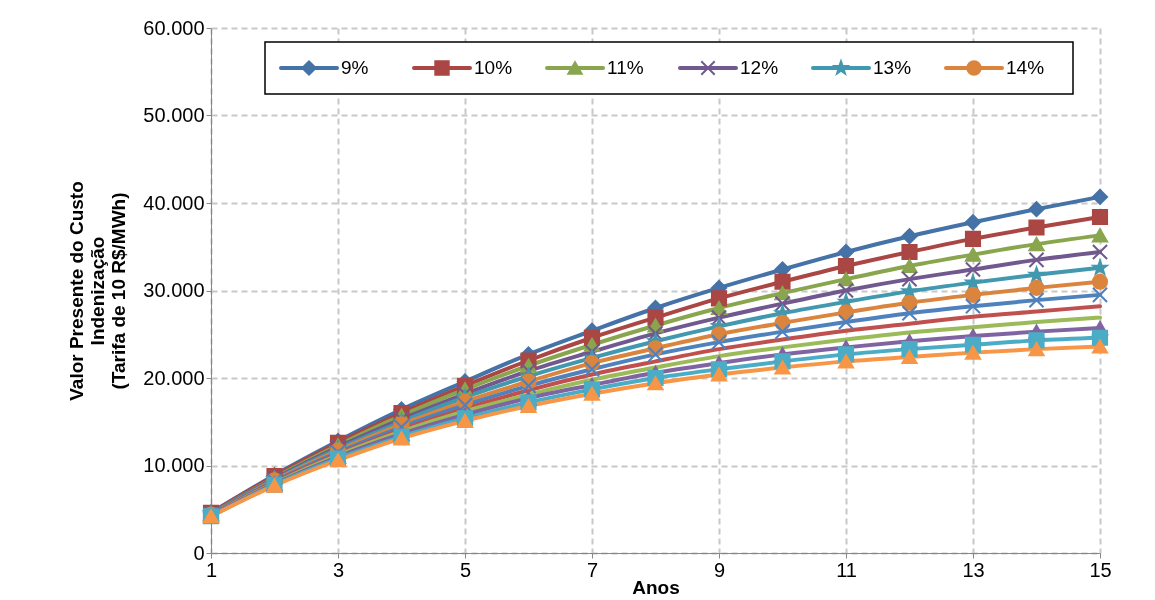 This screenshot has height=600, width=1155. What do you see at coordinates (174, 115) in the screenshot?
I see `y-tick-label: 50.000` at bounding box center [174, 115].